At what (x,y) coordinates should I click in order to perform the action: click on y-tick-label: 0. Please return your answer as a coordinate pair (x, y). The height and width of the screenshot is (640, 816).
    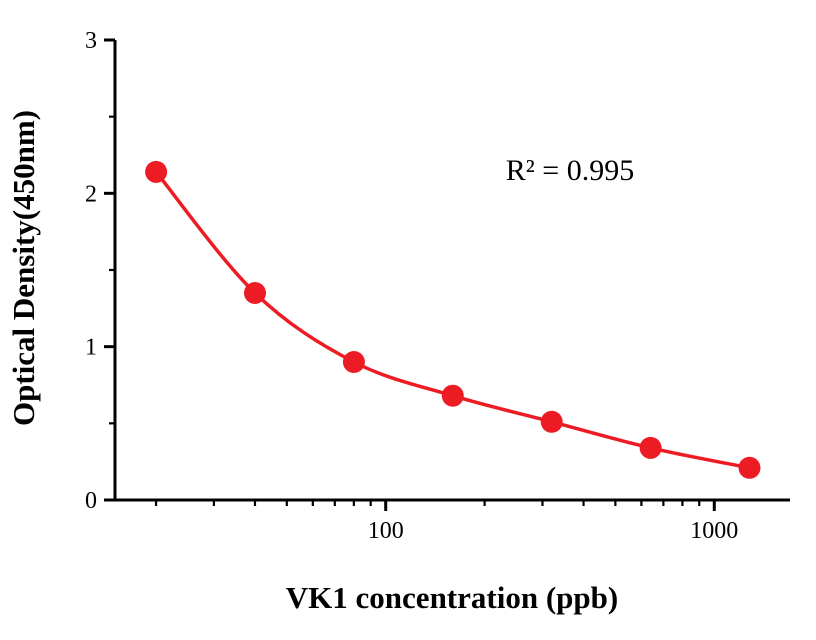
    Looking at the image, I should click on (91, 501).